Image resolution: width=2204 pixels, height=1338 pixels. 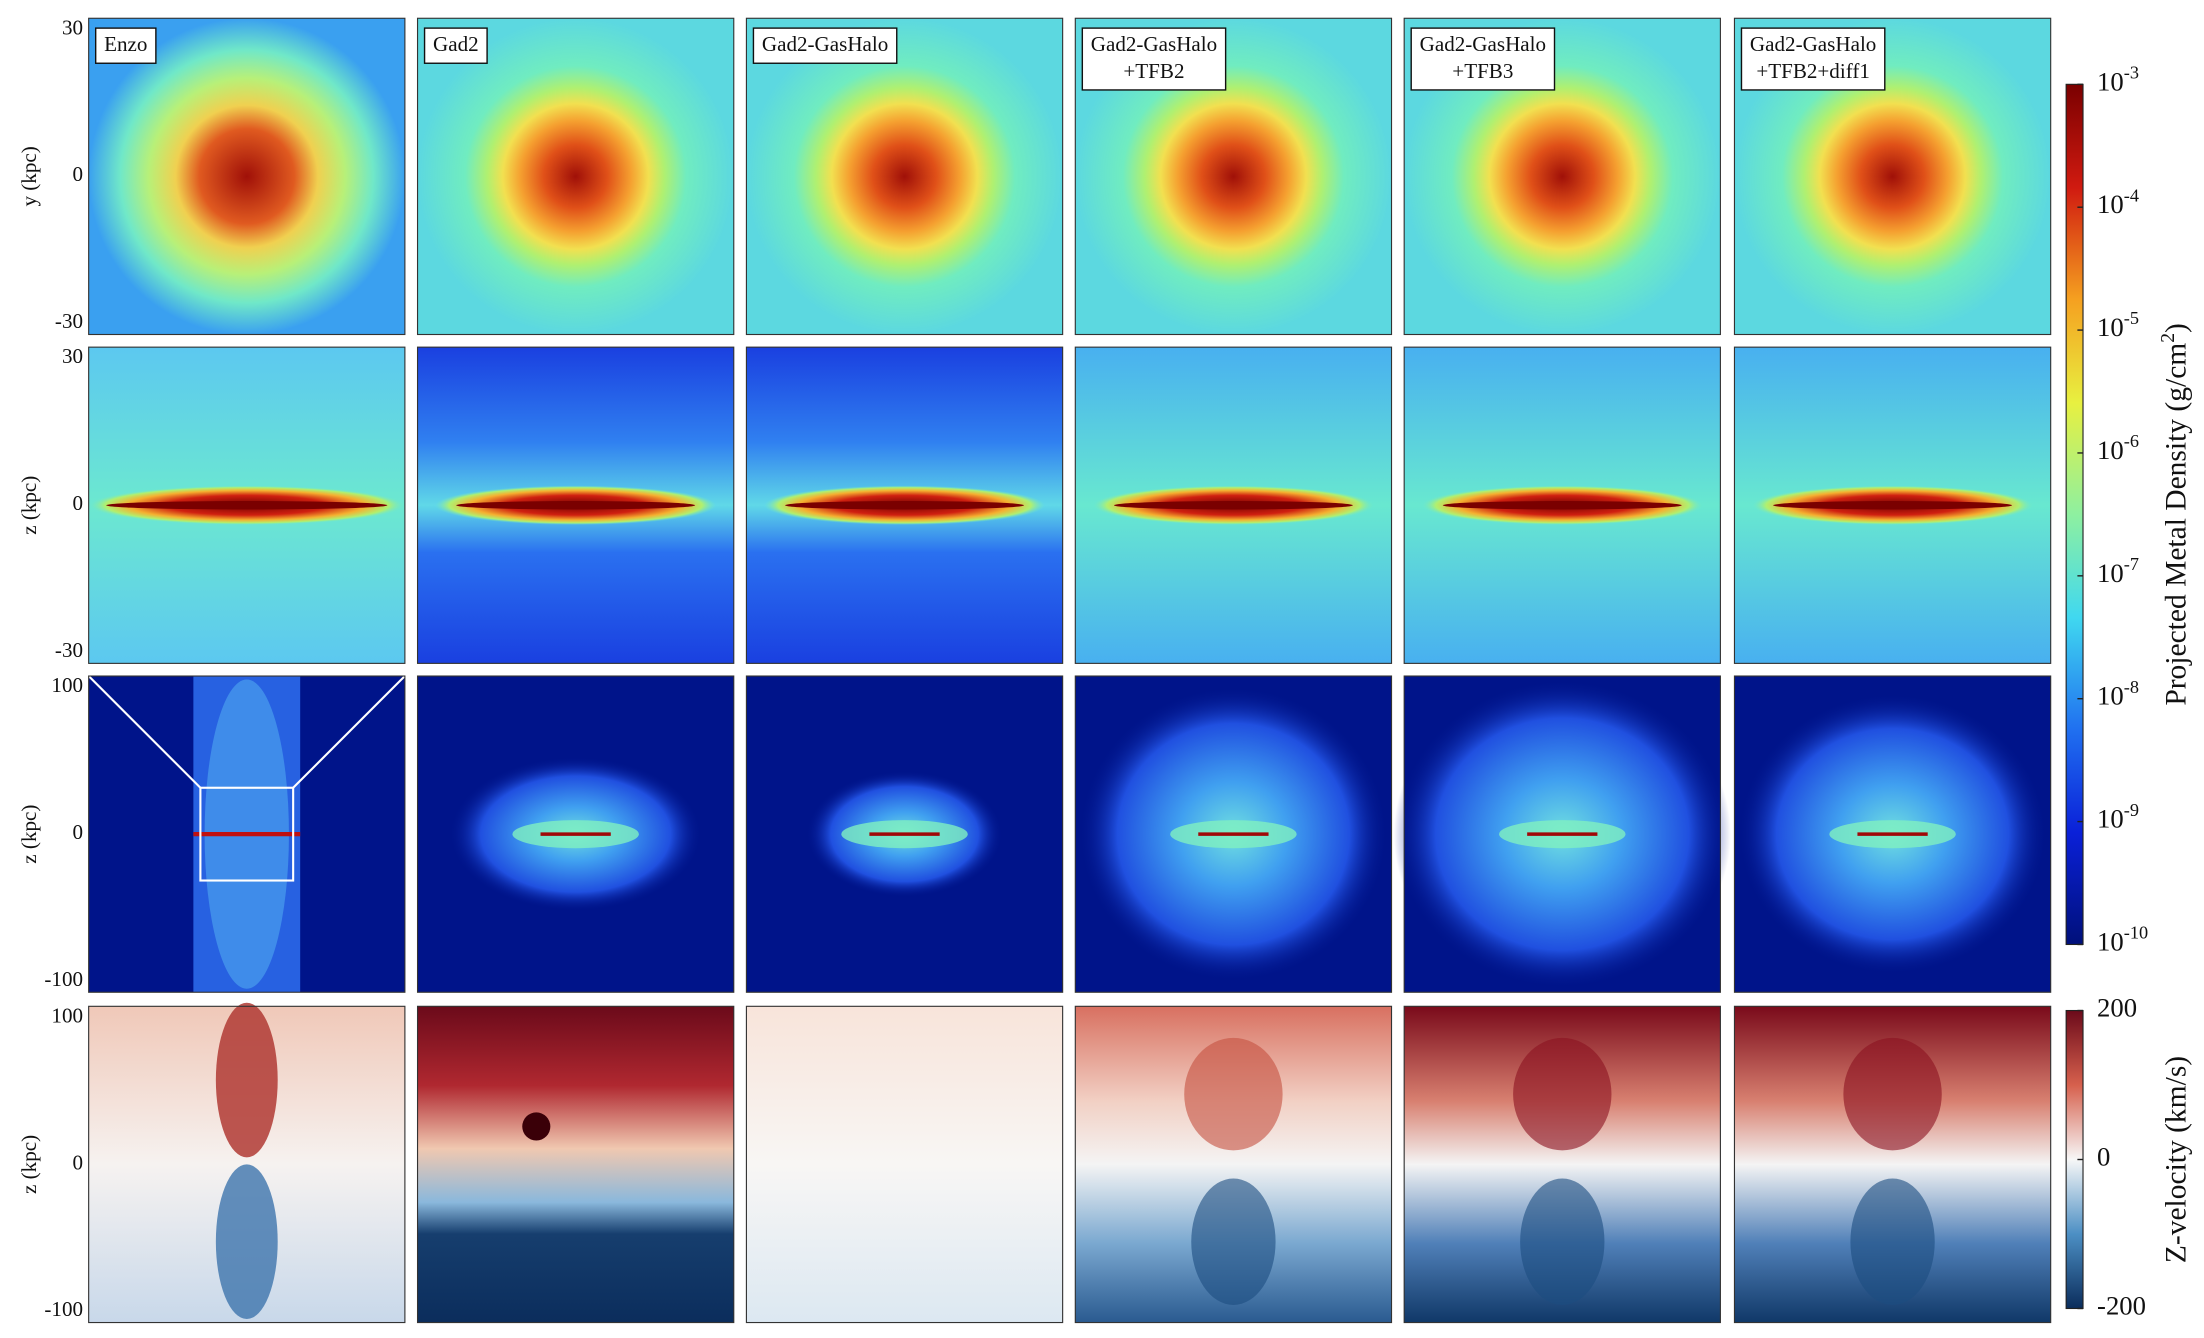 What do you see at coordinates (2131, 196) in the screenshot?
I see `tick-exponent: -4` at bounding box center [2131, 196].